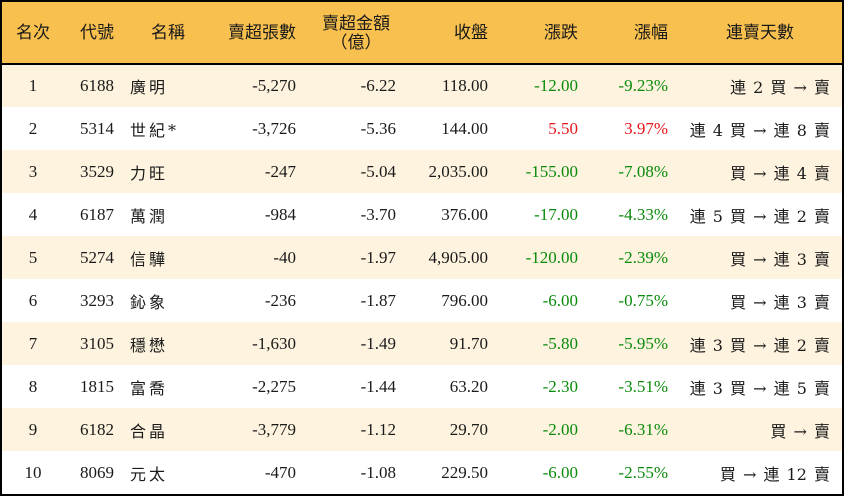 Image resolution: width=844 pixels, height=496 pixels. Describe the element at coordinates (149, 474) in the screenshot. I see `name-cell: 元太` at that location.